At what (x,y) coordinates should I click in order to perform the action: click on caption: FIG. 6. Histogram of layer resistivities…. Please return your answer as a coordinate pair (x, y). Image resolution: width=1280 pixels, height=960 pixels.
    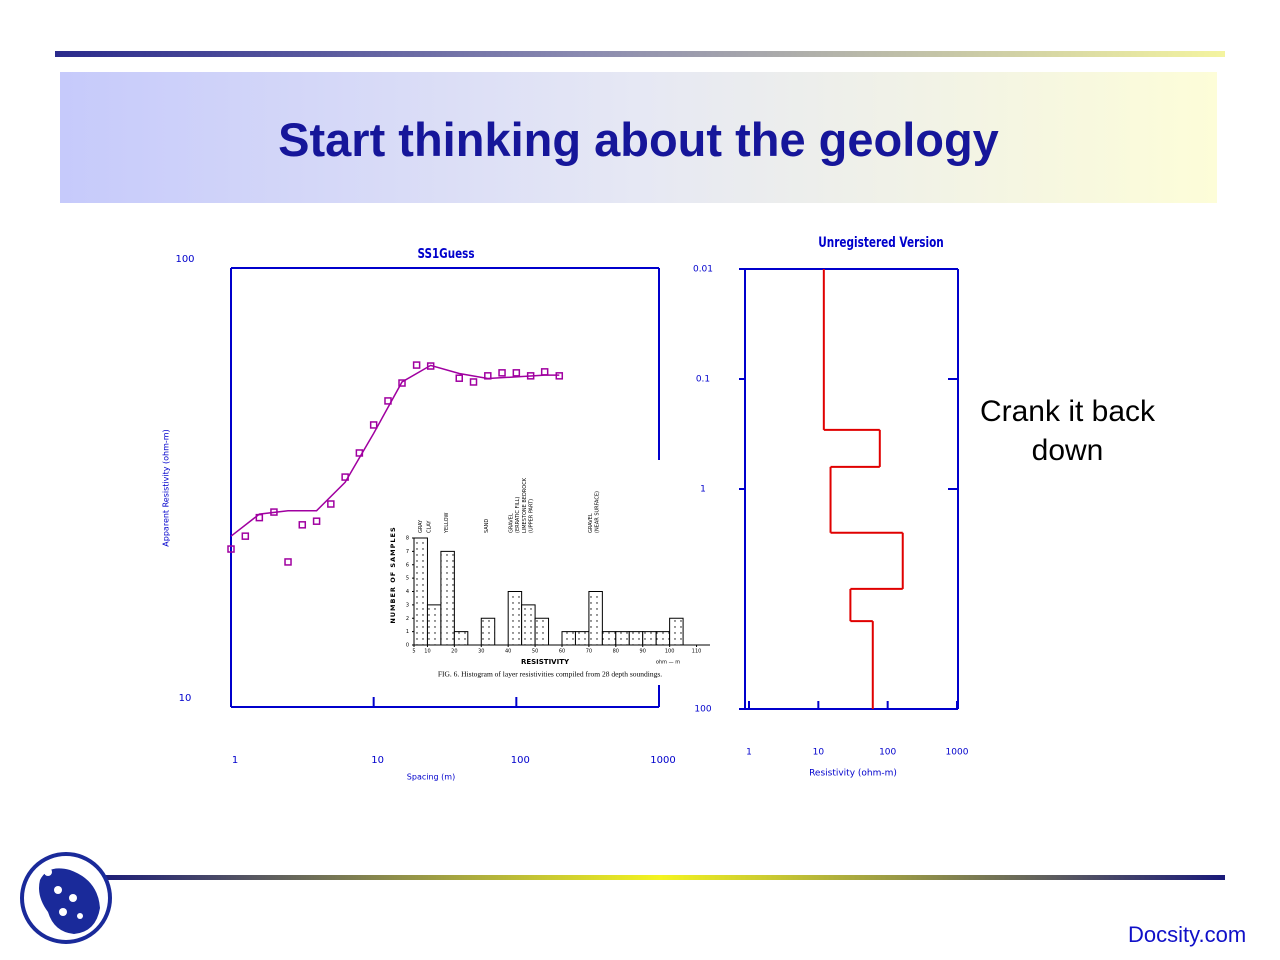
    Looking at the image, I should click on (550, 674).